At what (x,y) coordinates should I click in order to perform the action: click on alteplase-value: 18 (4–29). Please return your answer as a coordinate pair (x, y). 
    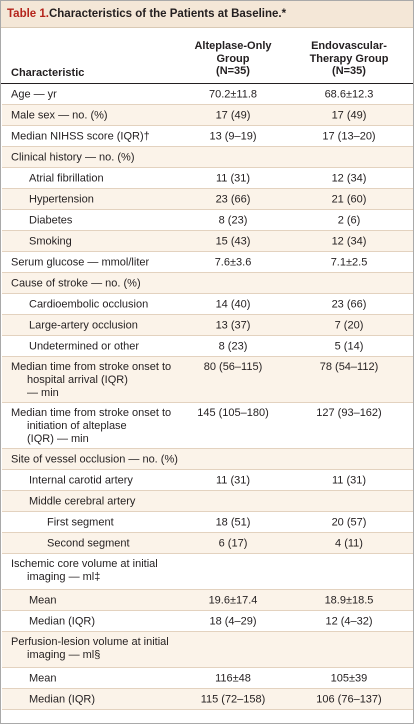
    Looking at the image, I should click on (233, 621).